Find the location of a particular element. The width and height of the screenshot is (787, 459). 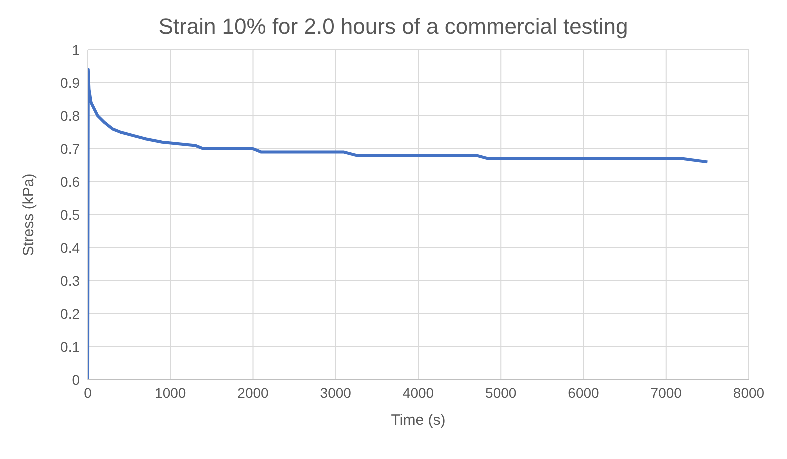

y-tick-label: 0.6 is located at coordinates (70, 182).